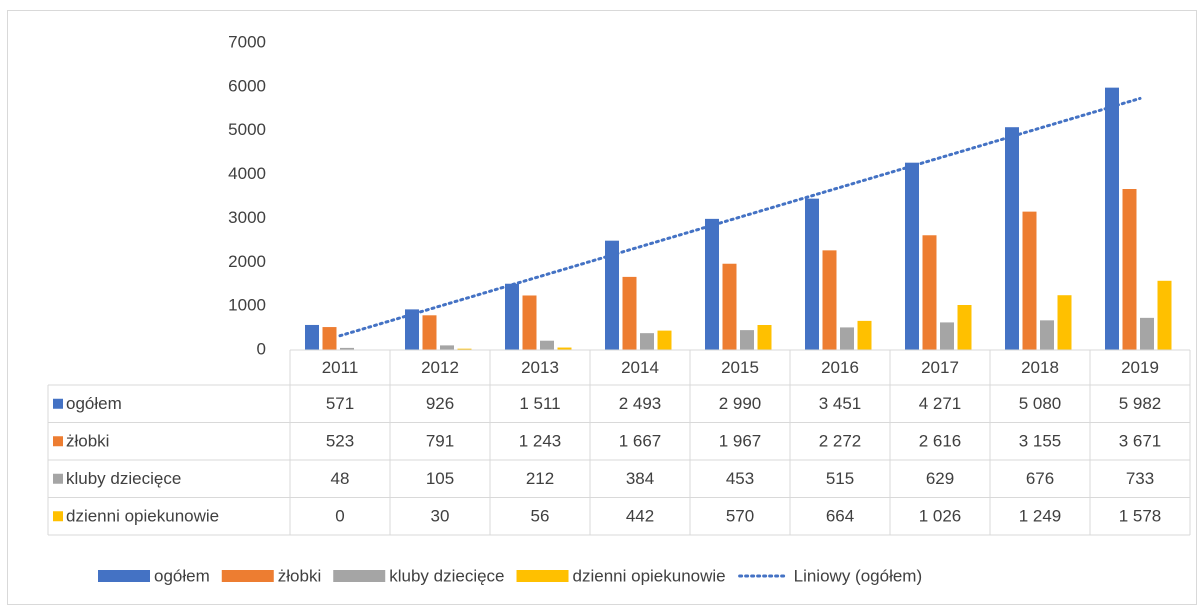 Image resolution: width=1203 pixels, height=611 pixels. What do you see at coordinates (740, 367) in the screenshot?
I see `x-tick-label: 2015` at bounding box center [740, 367].